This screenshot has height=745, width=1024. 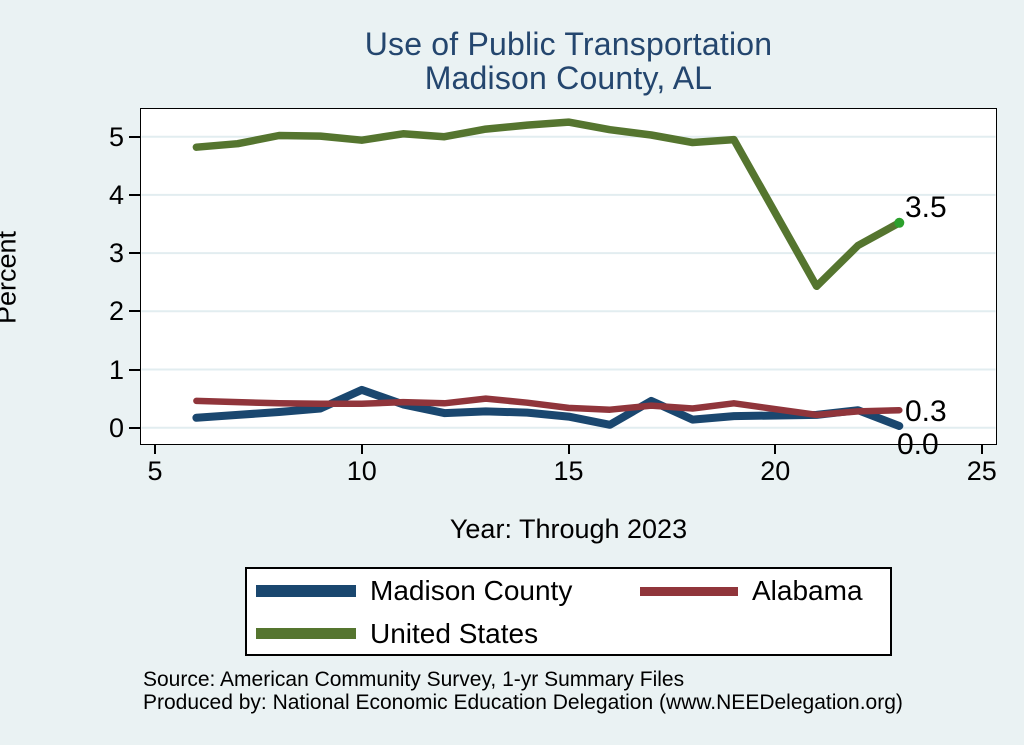 What do you see at coordinates (116, 253) in the screenshot?
I see `y-tick-label: 3` at bounding box center [116, 253].